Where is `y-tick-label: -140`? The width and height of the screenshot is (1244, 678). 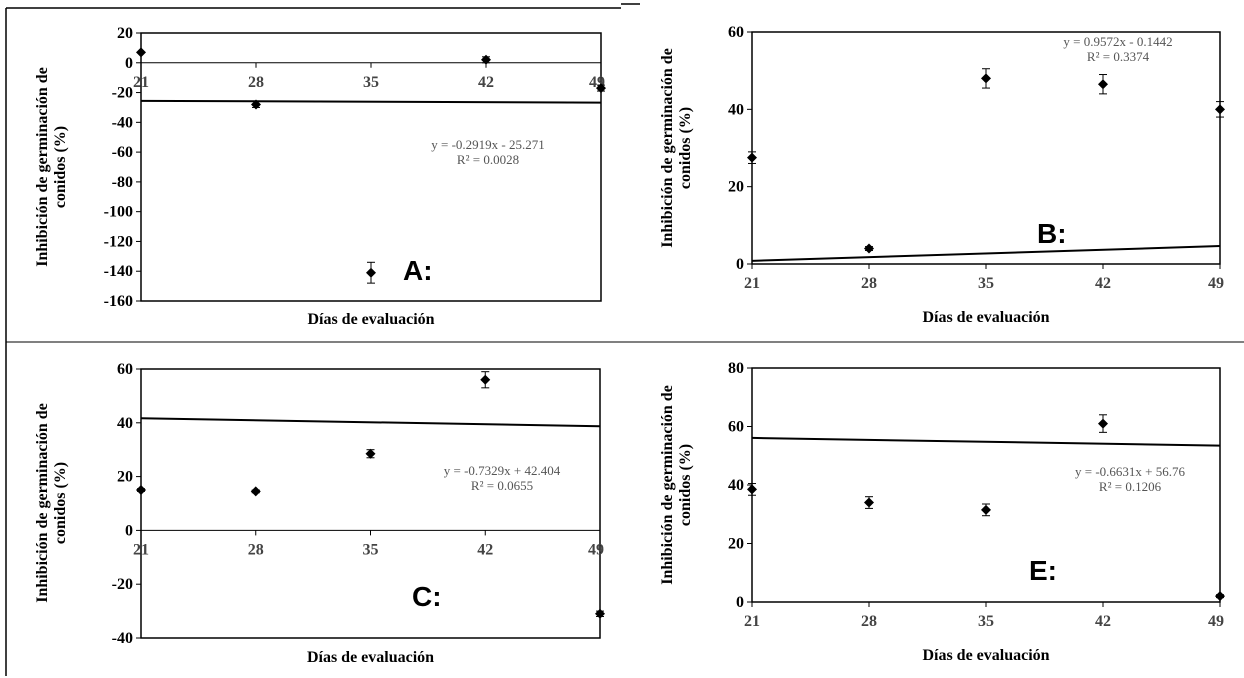 y-tick-label: -140 is located at coordinates (118, 271).